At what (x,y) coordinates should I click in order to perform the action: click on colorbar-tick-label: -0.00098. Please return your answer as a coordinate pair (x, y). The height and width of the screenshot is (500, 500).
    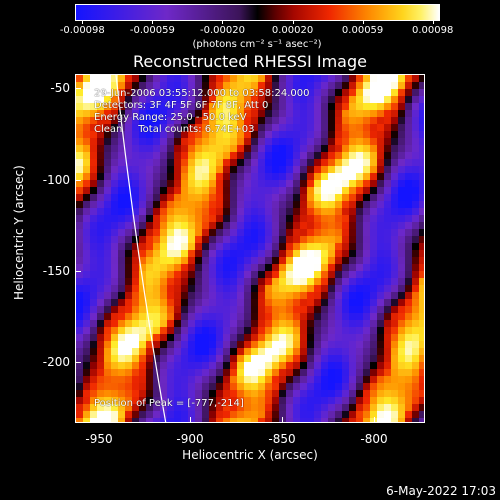
    Looking at the image, I should click on (82, 30).